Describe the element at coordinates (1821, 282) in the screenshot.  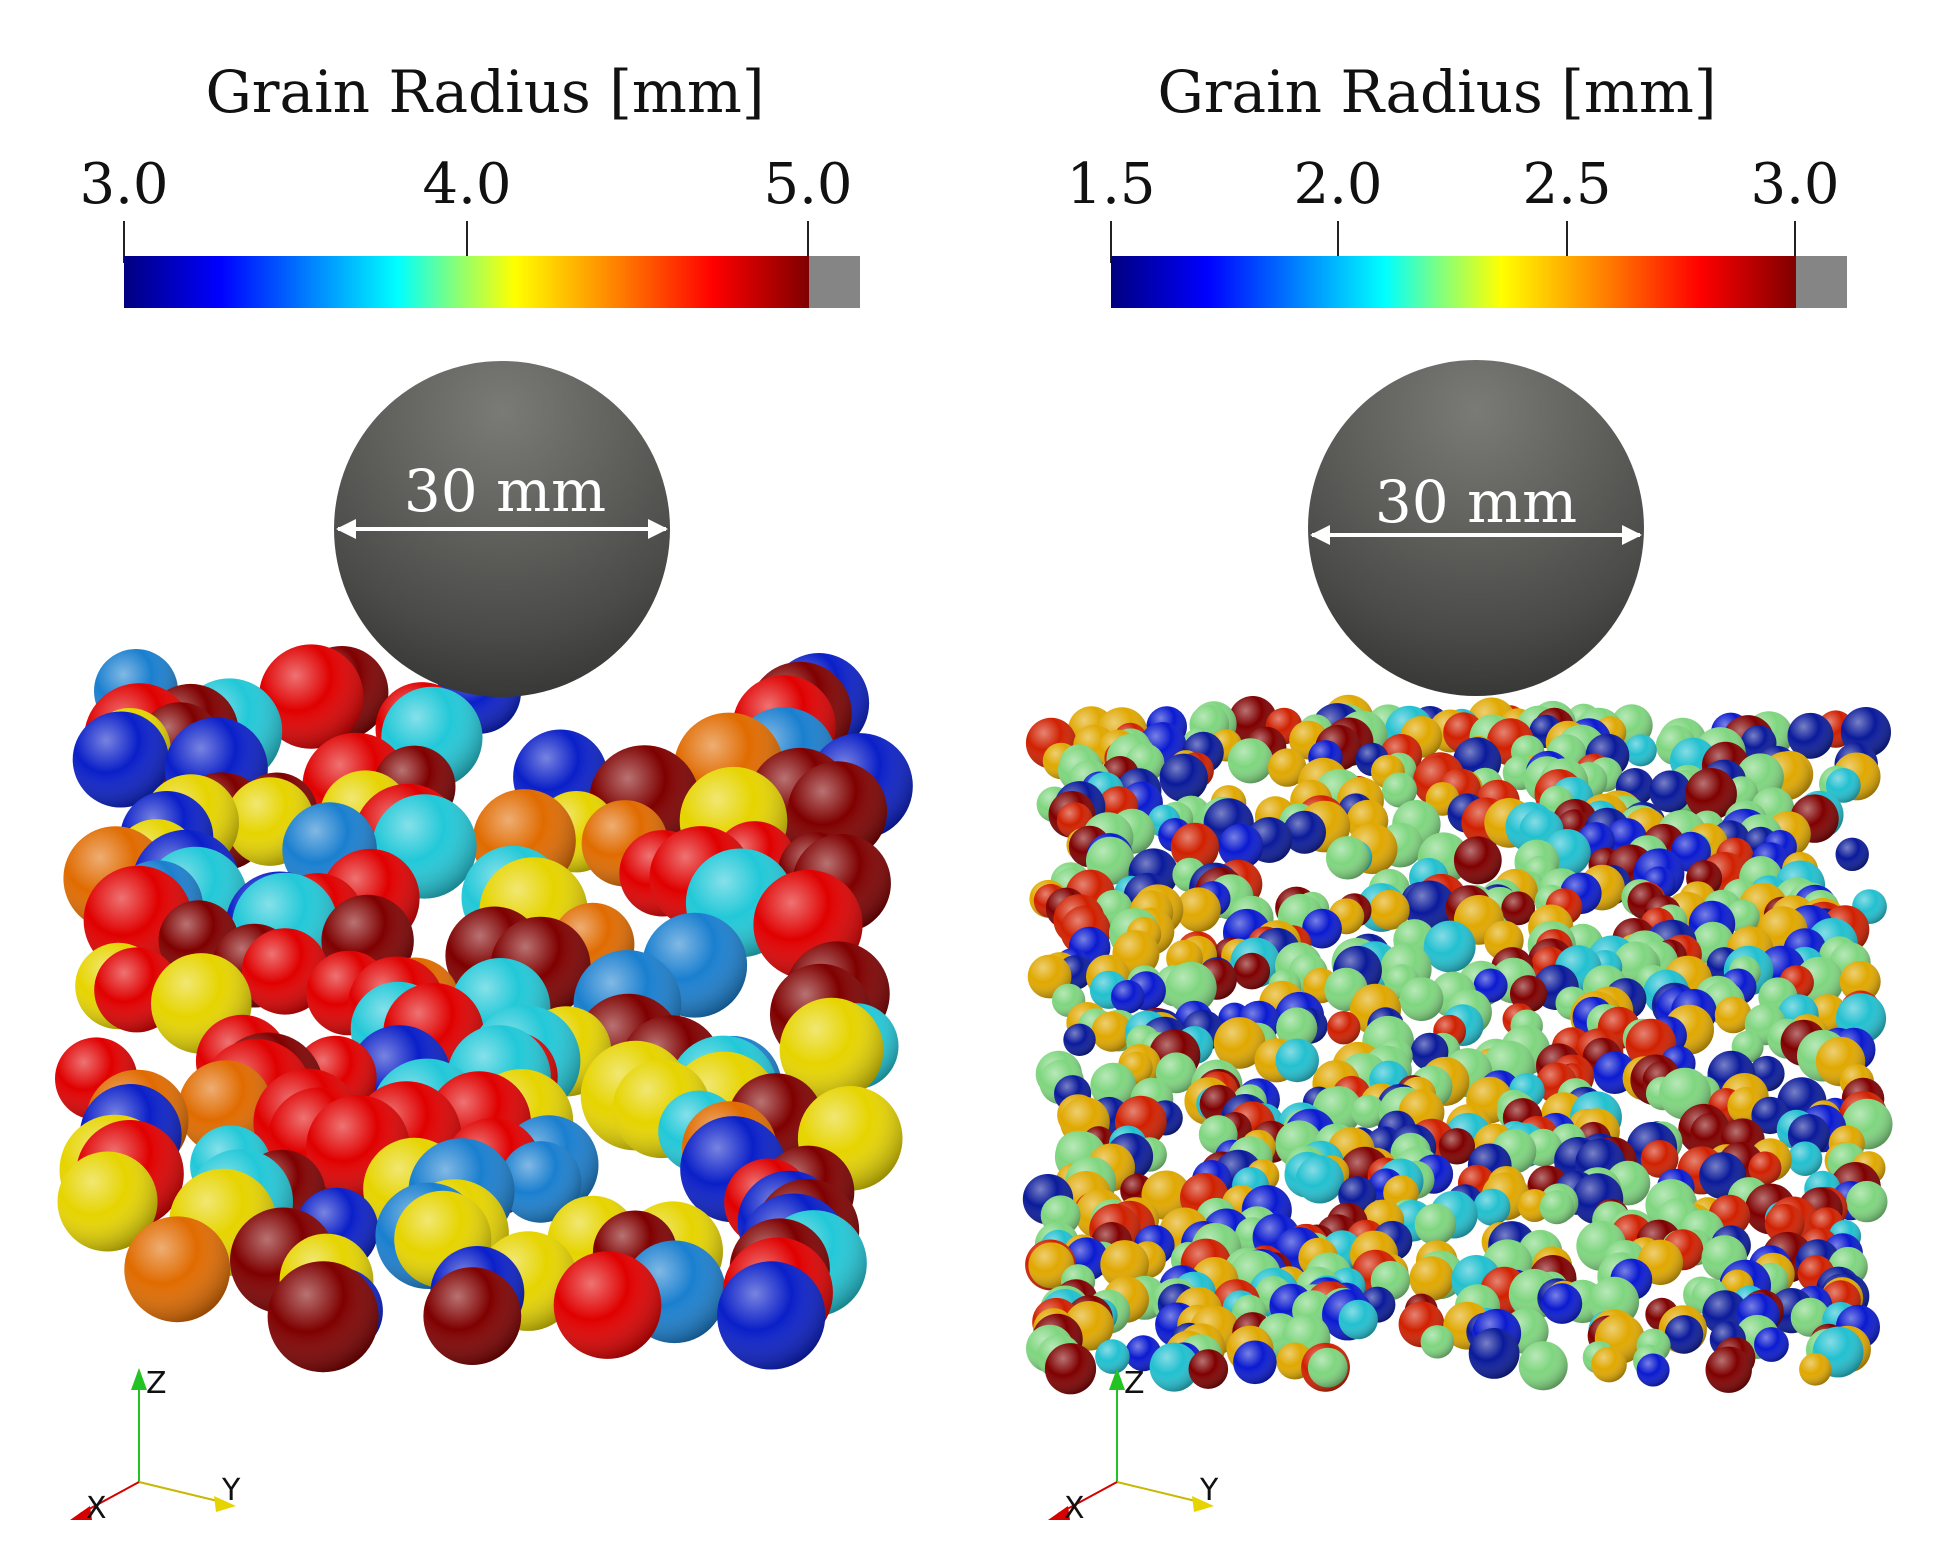
I see `colorbar-out-of-range-swatch` at that location.